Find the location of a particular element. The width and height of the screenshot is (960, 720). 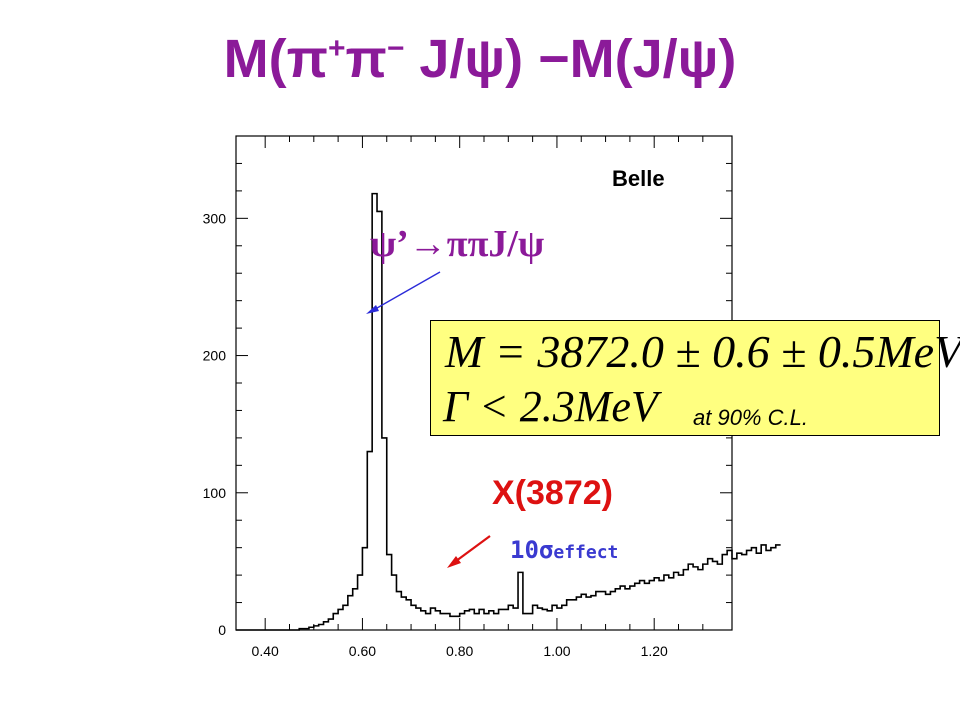

significance-label: 10σeffect is located at coordinates (564, 550).